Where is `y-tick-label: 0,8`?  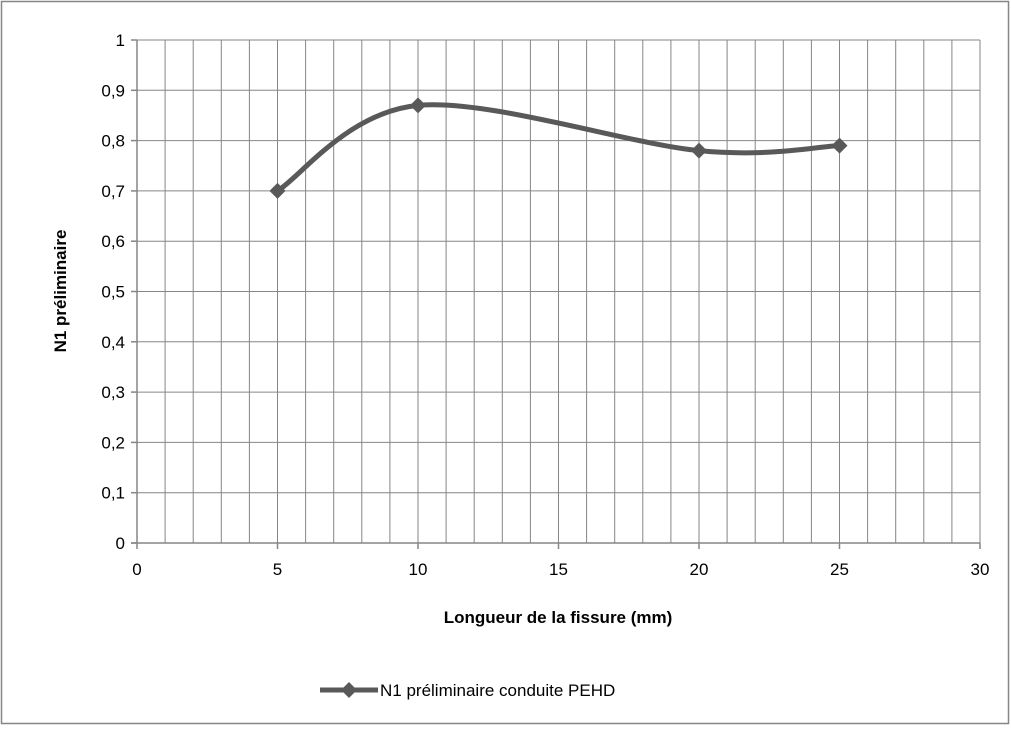 y-tick-label: 0,8 is located at coordinates (113, 141).